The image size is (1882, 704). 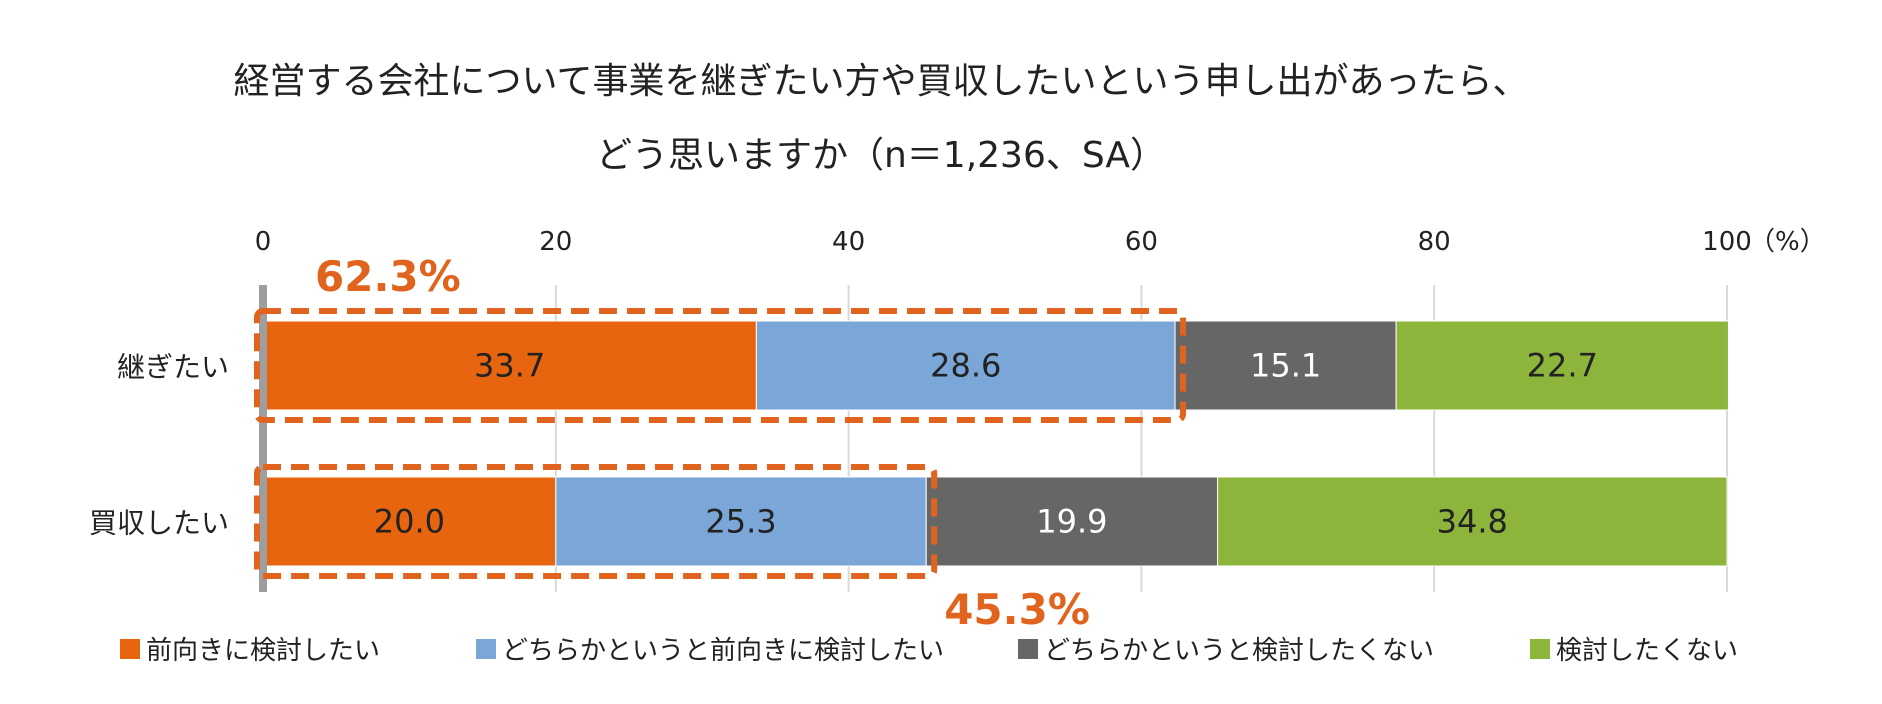 I want to click on annotation-1: 45.3%, so click(x=1017, y=609).